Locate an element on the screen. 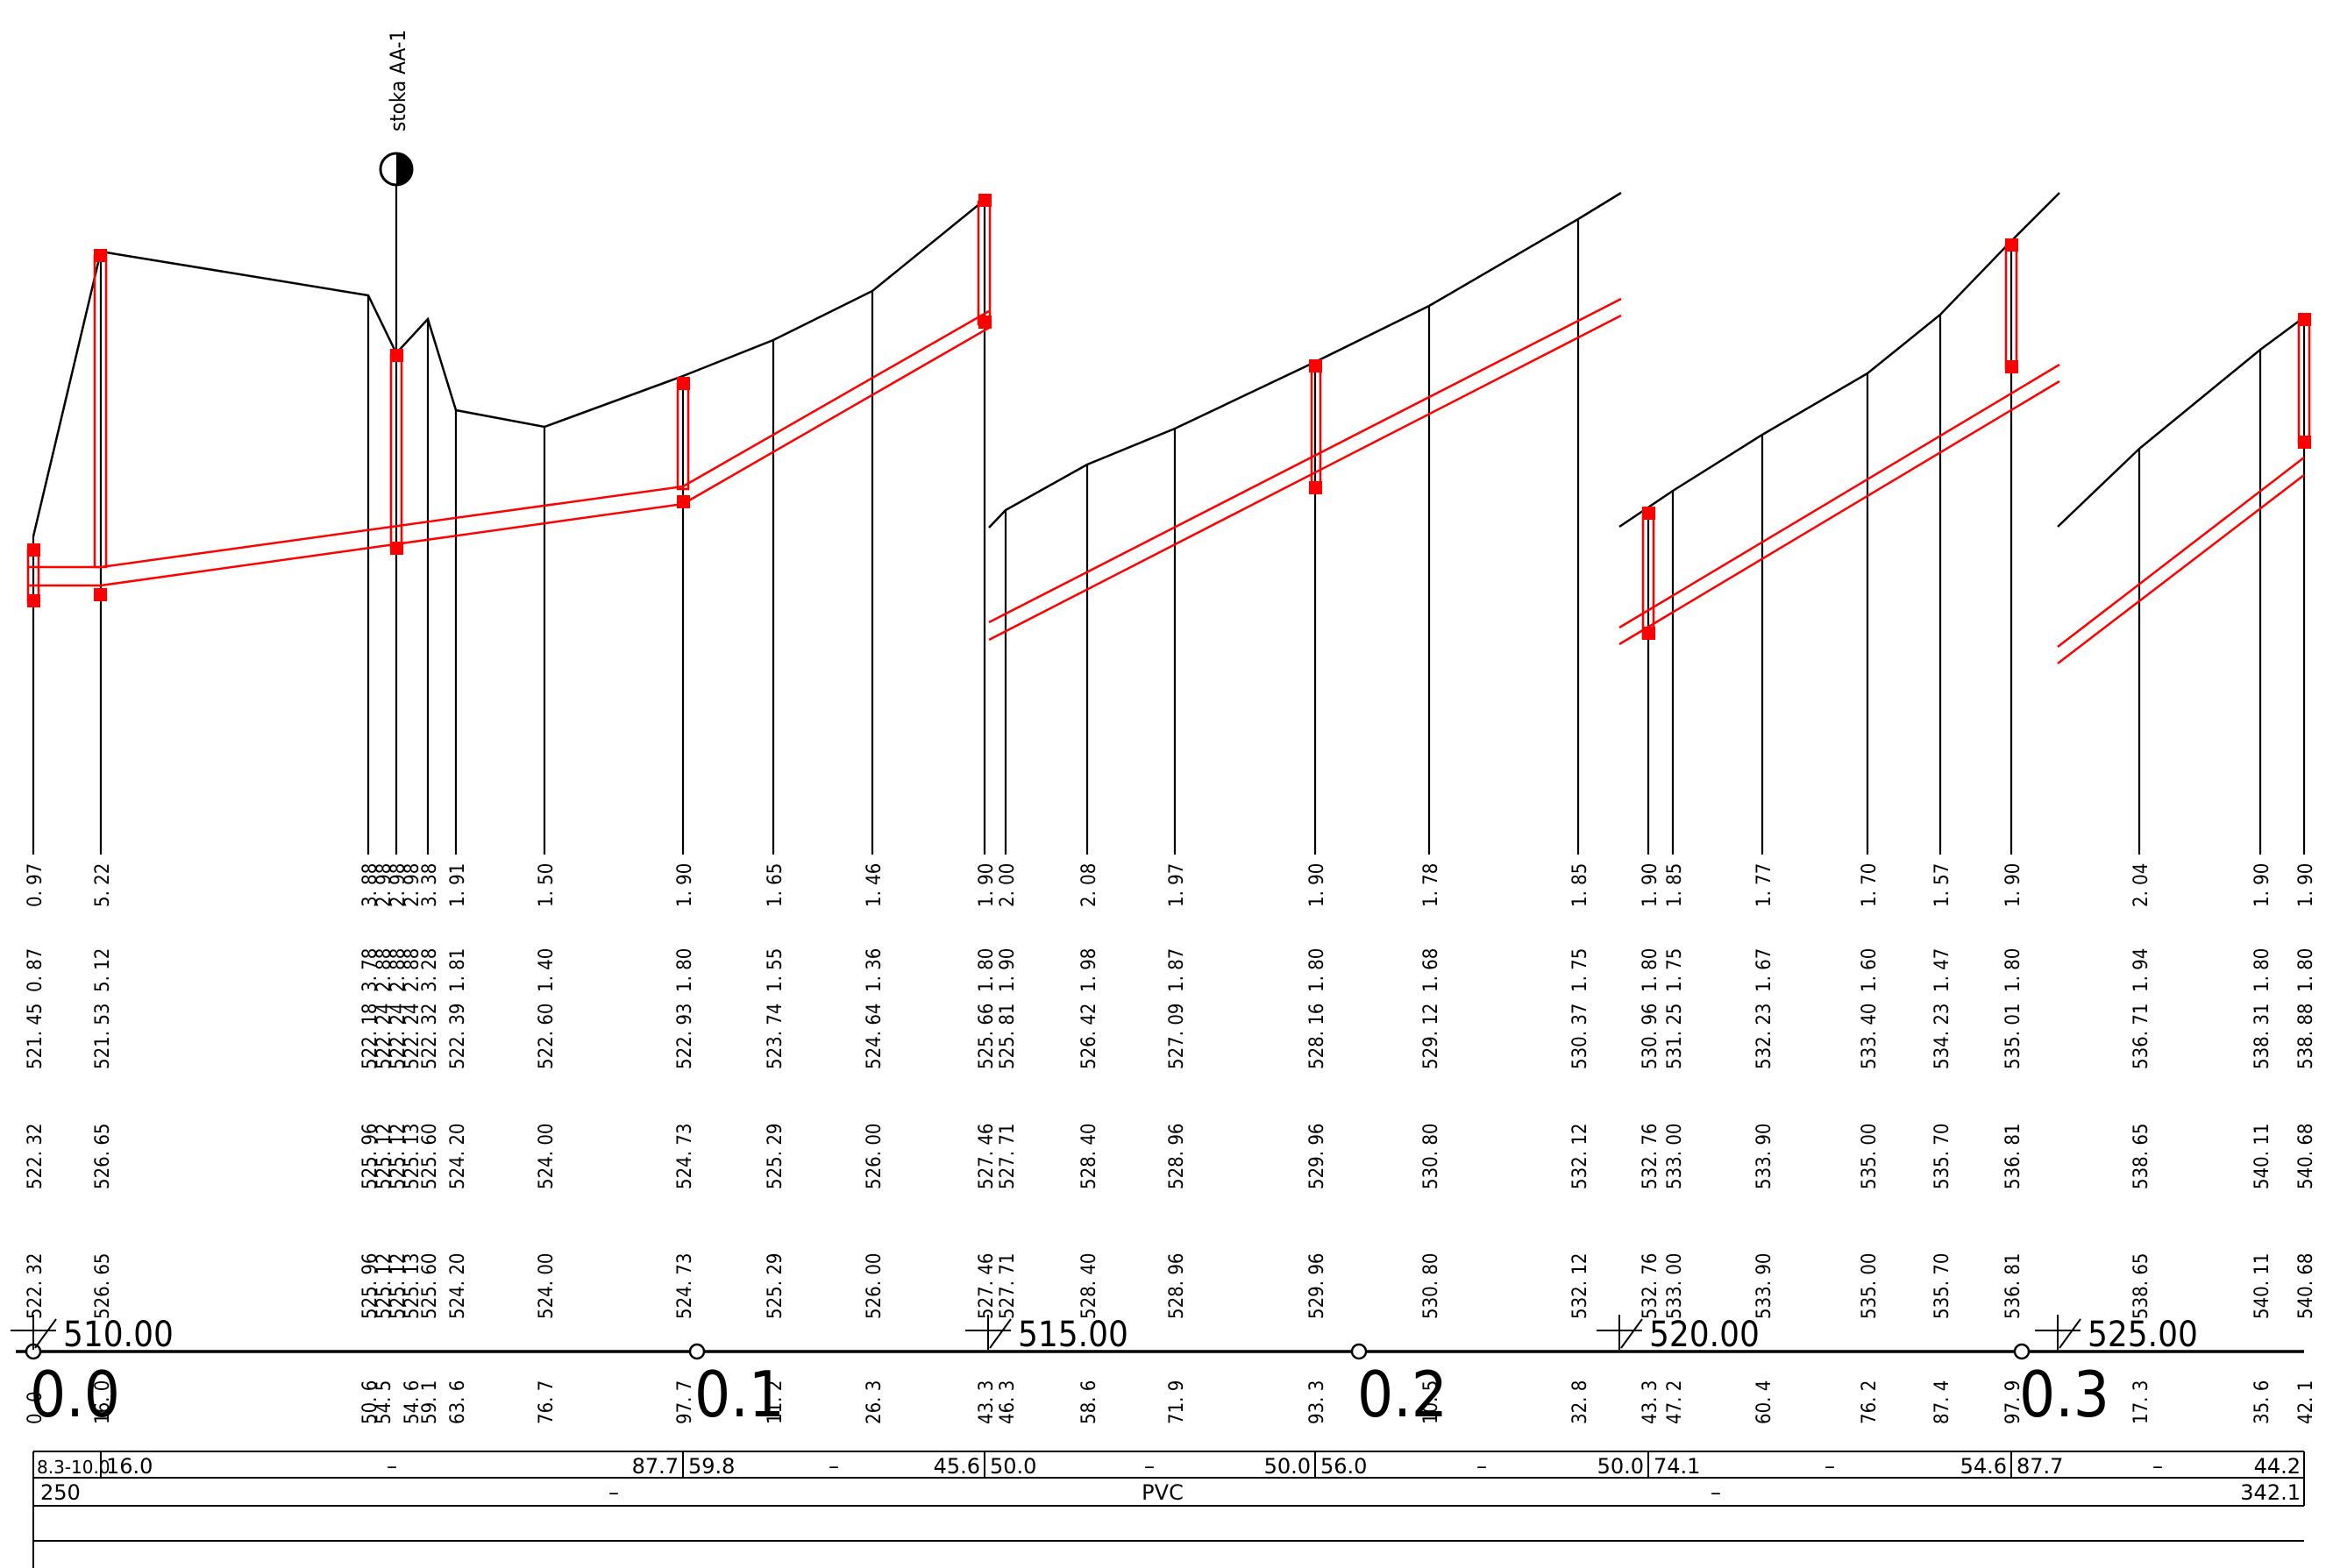 The image size is (2326, 1568). station-distance: 10. 5 is located at coordinates (1431, 1402).